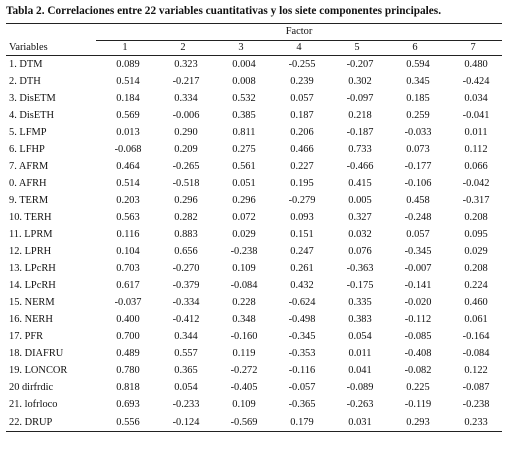  I want to click on factor-header-row: Factor, so click(254, 32).